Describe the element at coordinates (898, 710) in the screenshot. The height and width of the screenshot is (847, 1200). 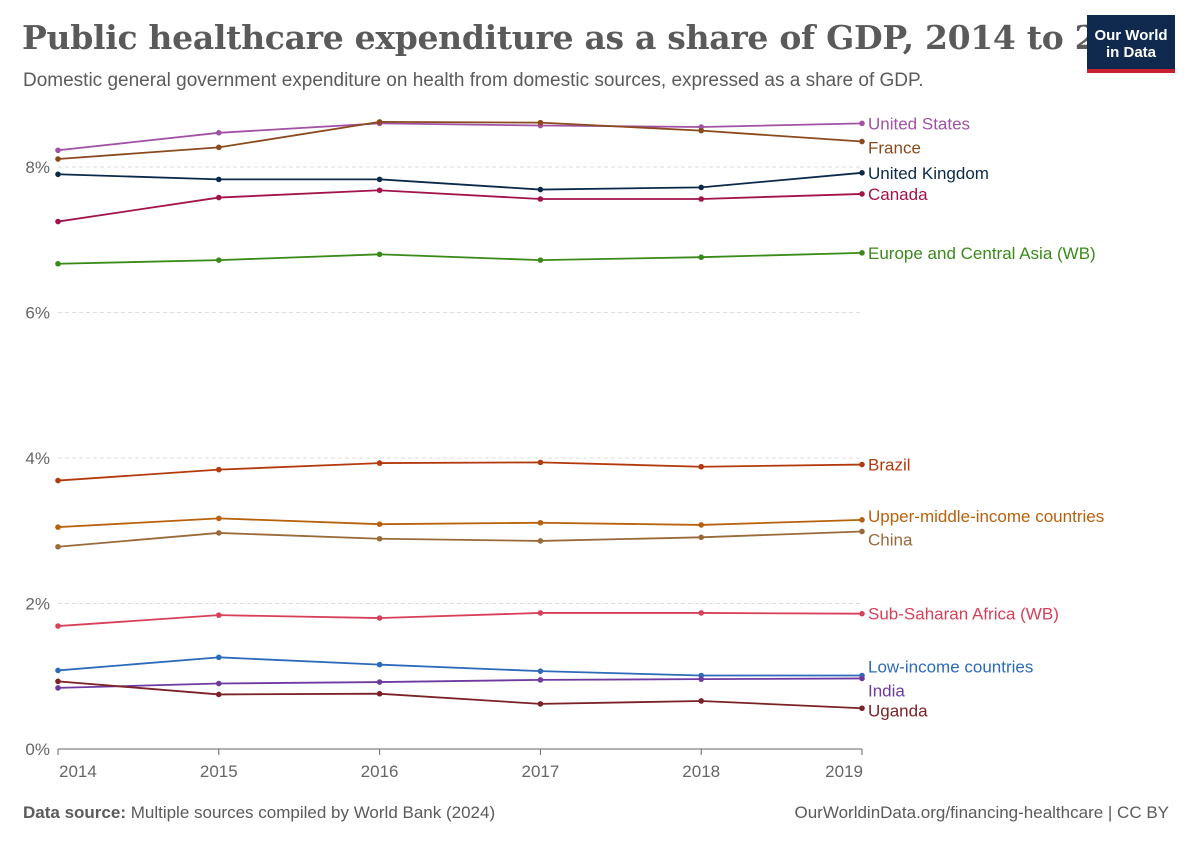
I see `series-label: Uganda` at that location.